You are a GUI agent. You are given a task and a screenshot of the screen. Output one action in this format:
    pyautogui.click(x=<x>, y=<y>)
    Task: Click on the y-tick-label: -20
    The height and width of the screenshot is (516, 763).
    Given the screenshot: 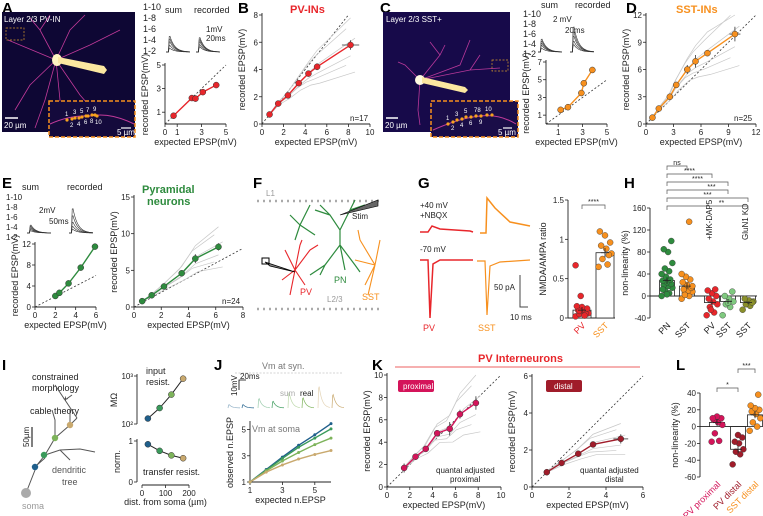 What is the action you would take?
    pyautogui.click(x=690, y=443)
    